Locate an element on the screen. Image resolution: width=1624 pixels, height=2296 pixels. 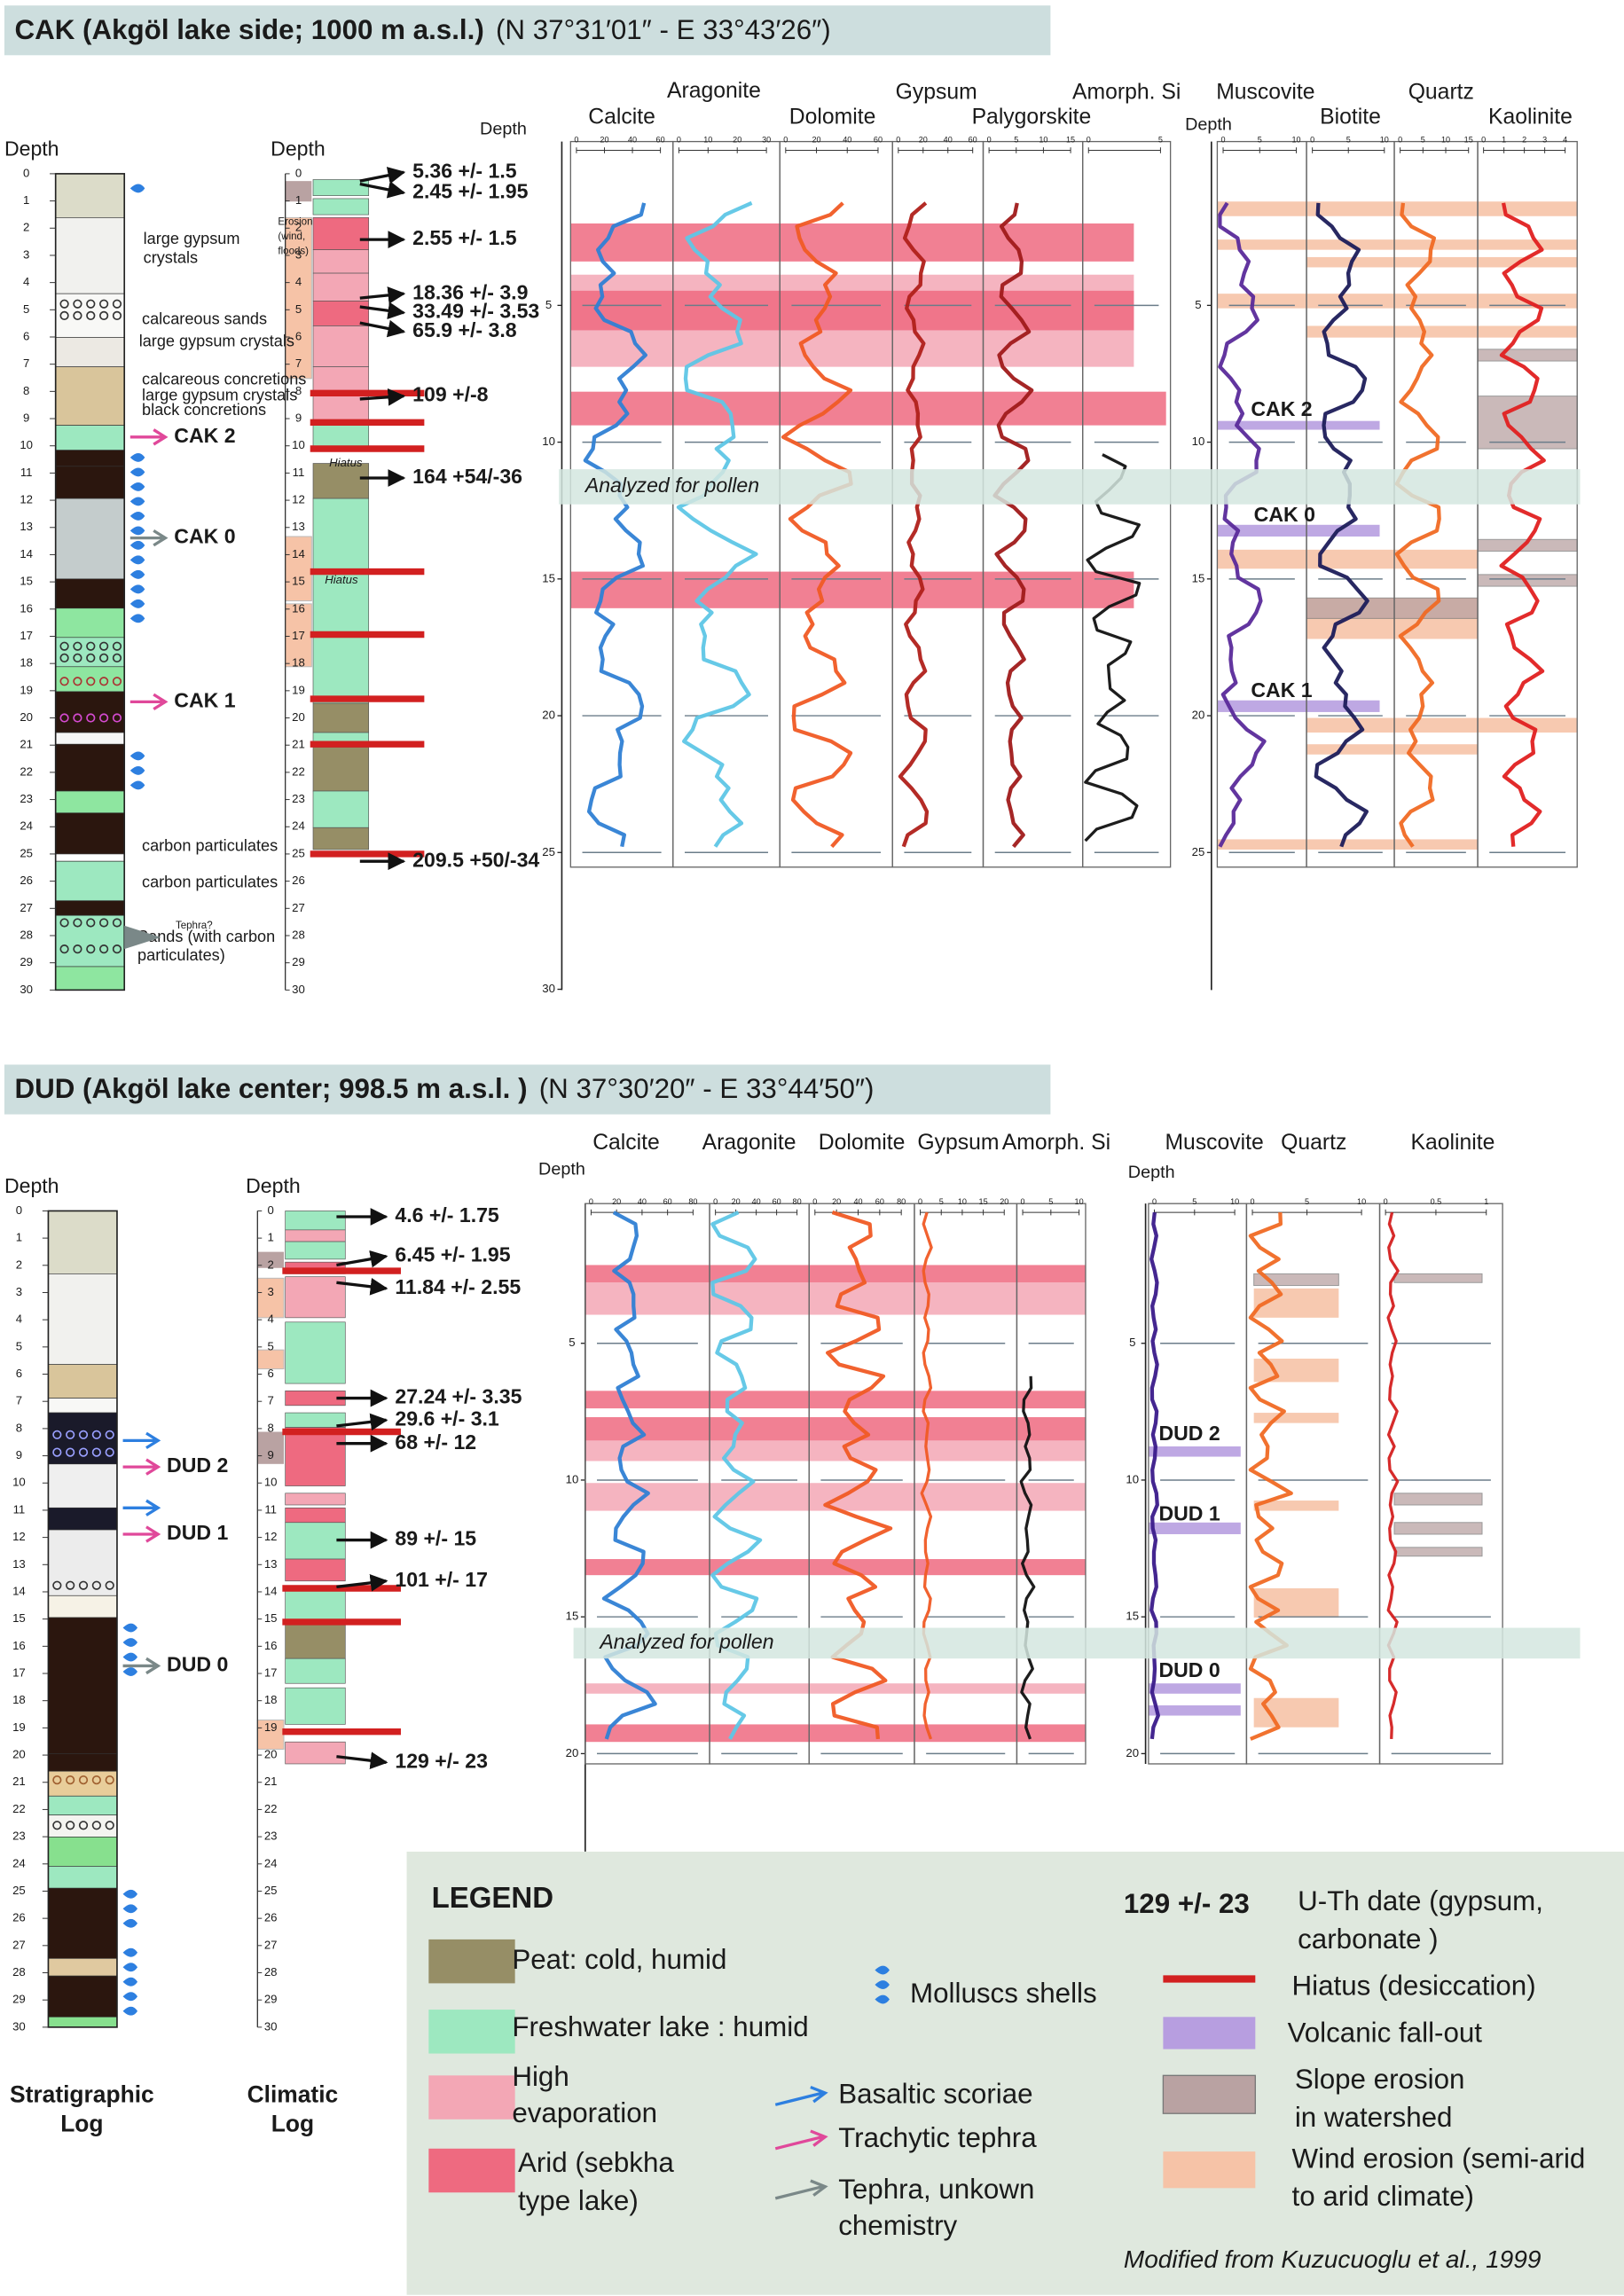
column-header: Muscovite is located at coordinates (1214, 1143).